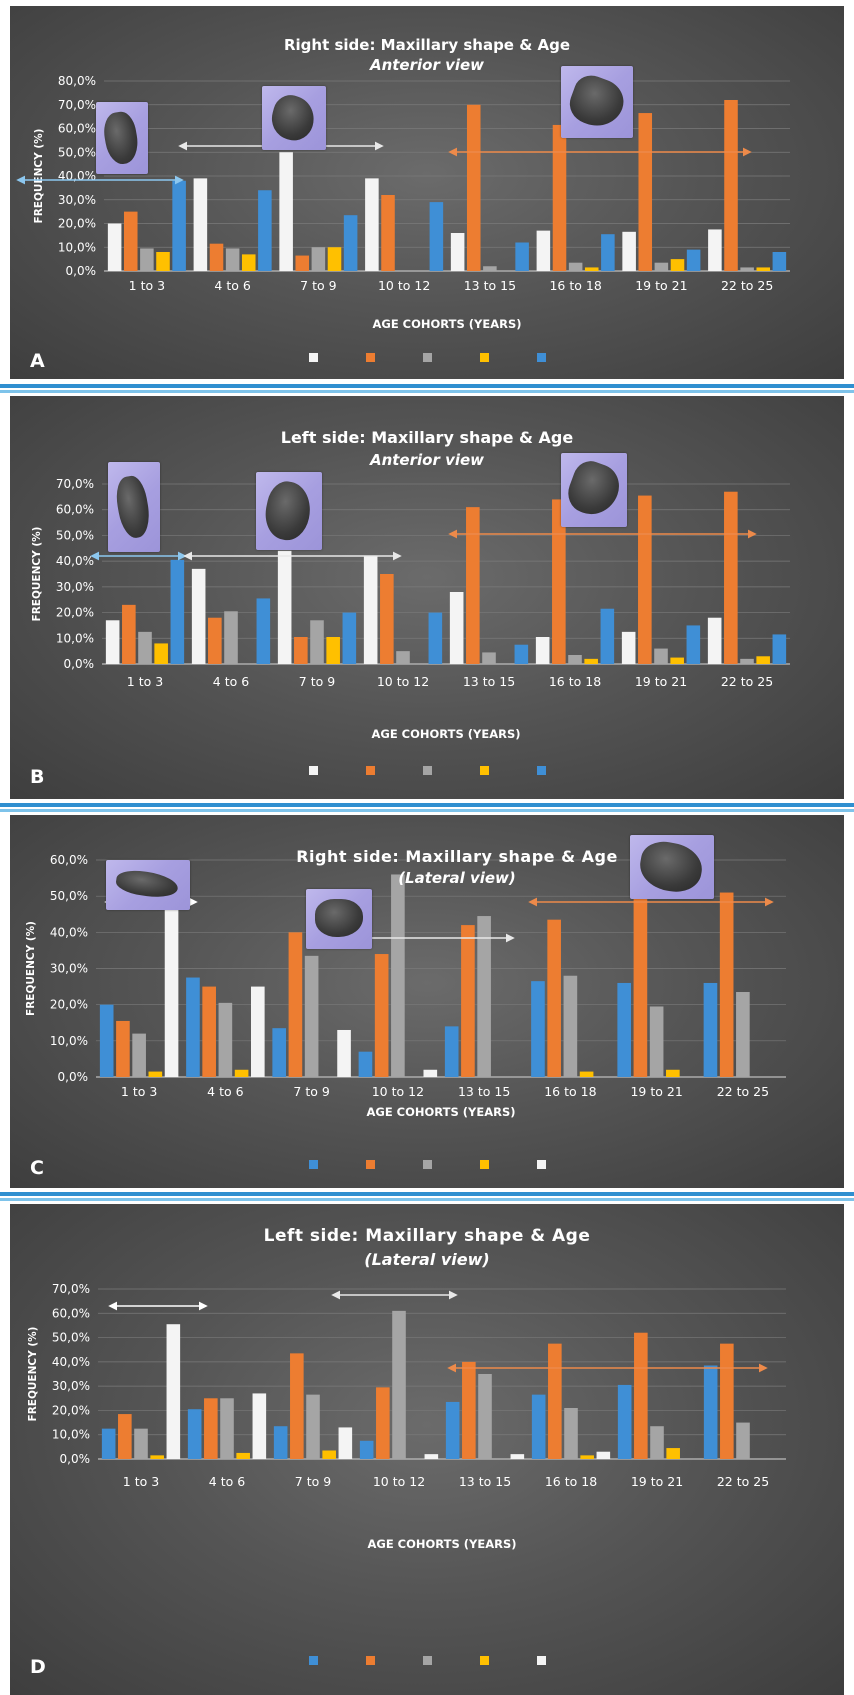 This screenshot has height=1695, width=854. Describe the element at coordinates (71, 1338) in the screenshot. I see `y-tick-label: 50,0%` at that location.